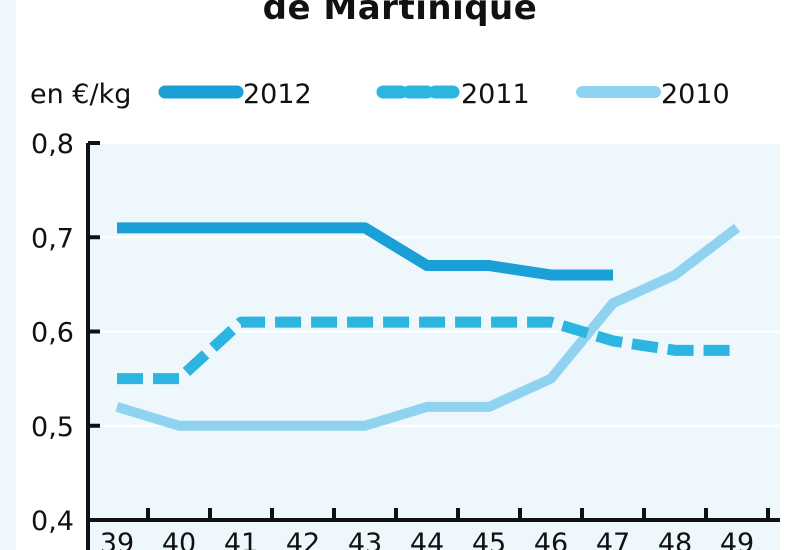 This screenshot has width=800, height=550. I want to click on chart-title: de Martinique, so click(400, 14).